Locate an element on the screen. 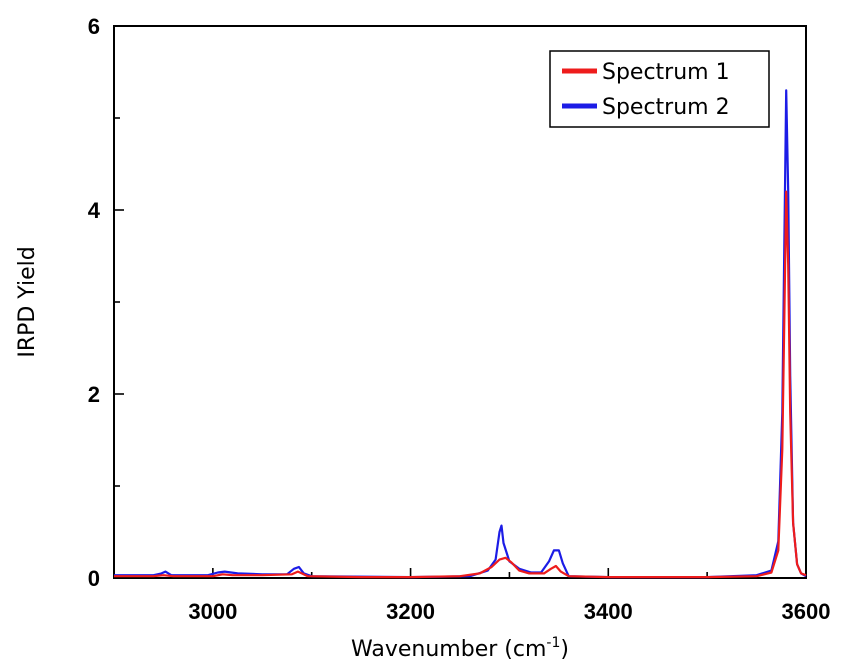 This screenshot has width=843, height=667. x-axis-title: Wavenumber (cm-1) is located at coordinates (460, 648).